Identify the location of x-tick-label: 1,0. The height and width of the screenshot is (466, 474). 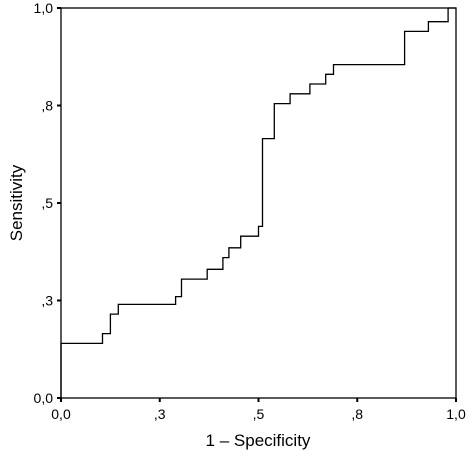
(456, 414).